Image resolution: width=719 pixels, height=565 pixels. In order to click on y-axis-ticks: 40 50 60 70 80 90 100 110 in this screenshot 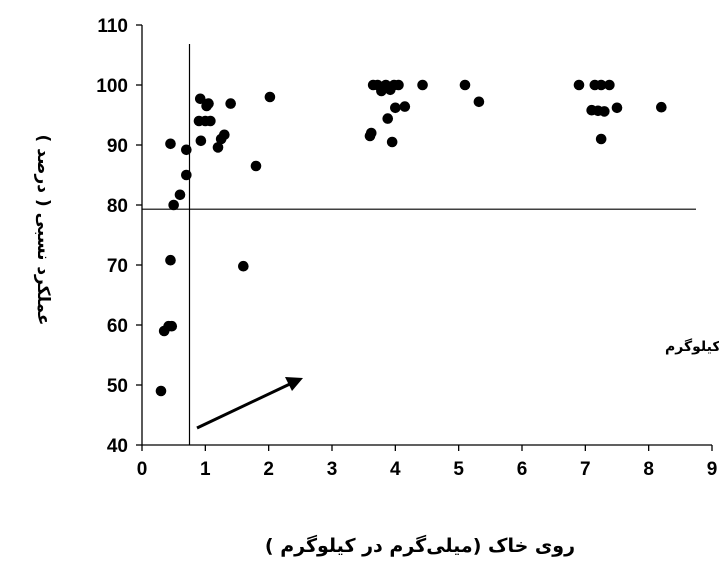, I will do `click(119, 236)`.